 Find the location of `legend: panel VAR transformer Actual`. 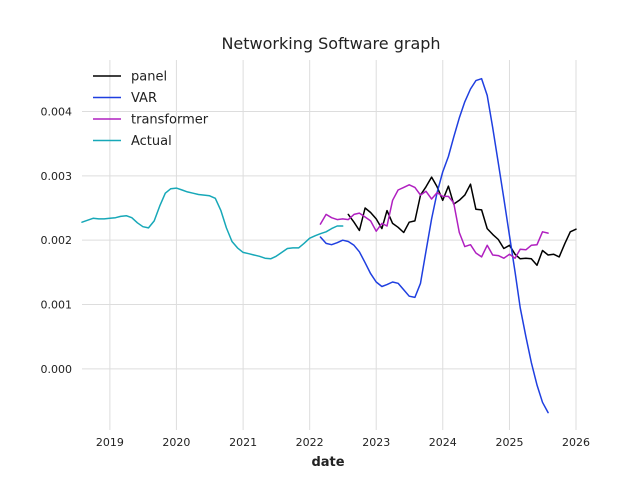

legend: panel VAR transformer Actual is located at coordinates (151, 109).